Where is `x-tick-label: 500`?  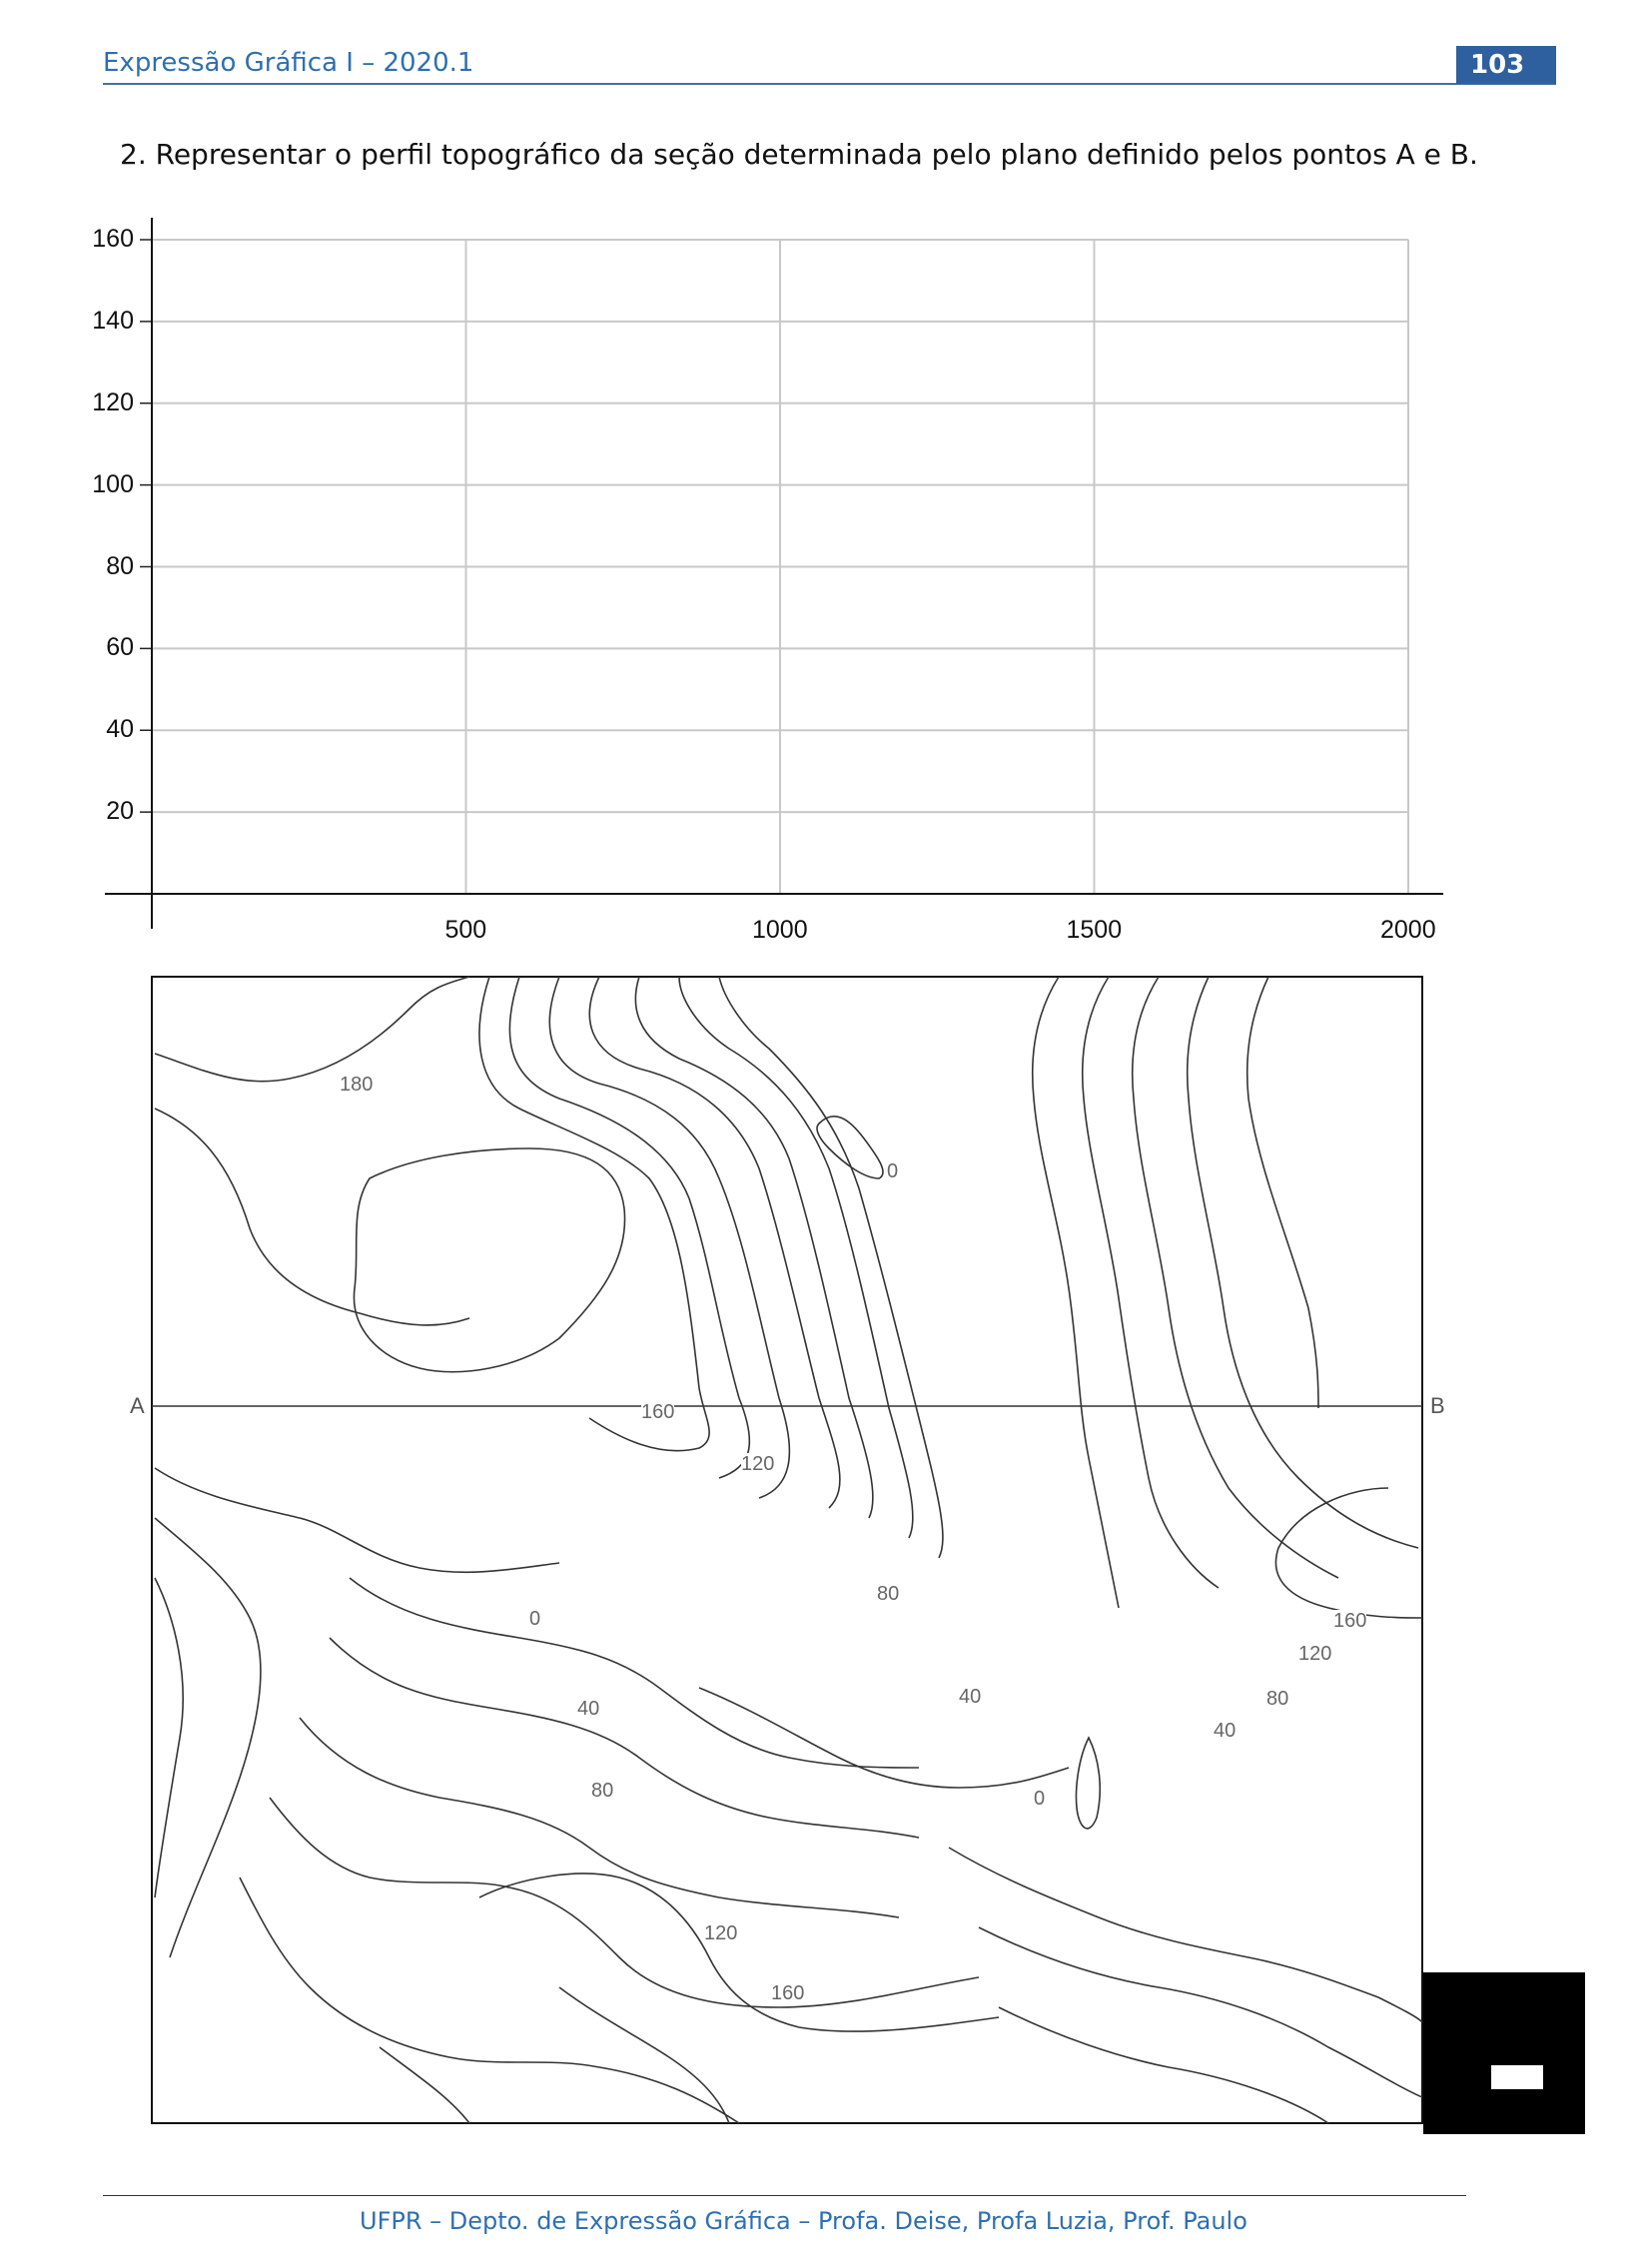 x-tick-label: 500 is located at coordinates (465, 930).